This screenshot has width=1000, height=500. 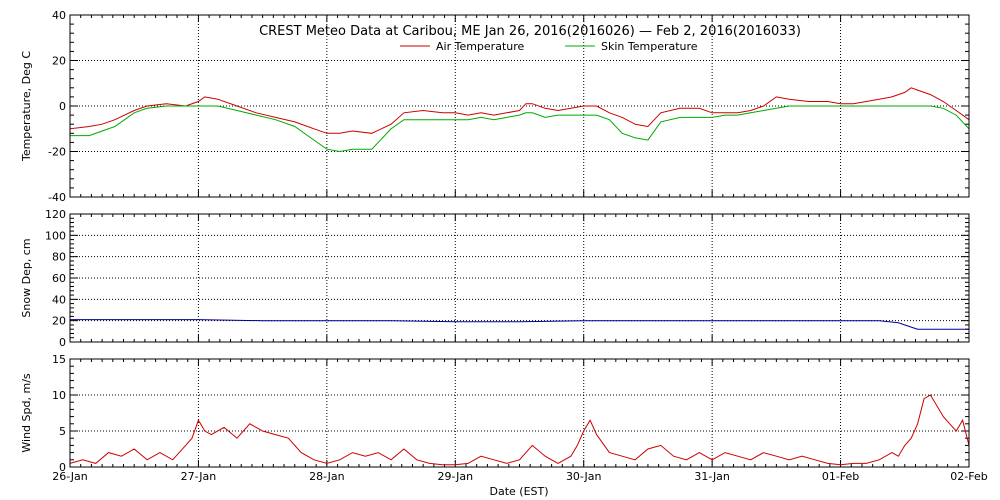 What do you see at coordinates (518, 491) in the screenshot?
I see `x-axis-label: Date (EST)` at bounding box center [518, 491].